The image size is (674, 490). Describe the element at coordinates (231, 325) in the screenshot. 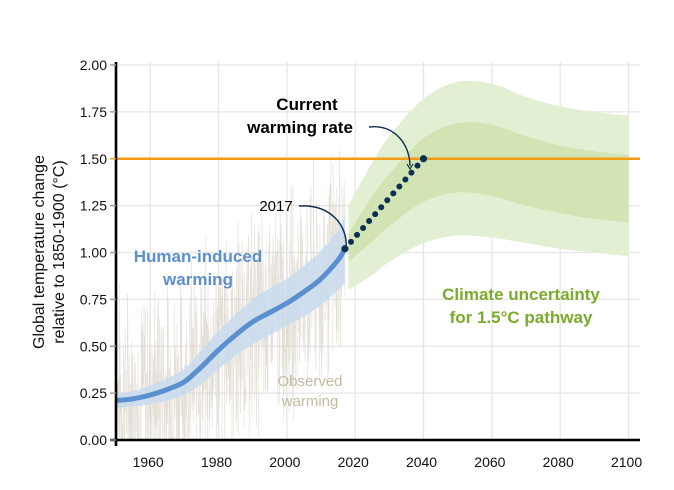

I see `human-induced-line` at that location.